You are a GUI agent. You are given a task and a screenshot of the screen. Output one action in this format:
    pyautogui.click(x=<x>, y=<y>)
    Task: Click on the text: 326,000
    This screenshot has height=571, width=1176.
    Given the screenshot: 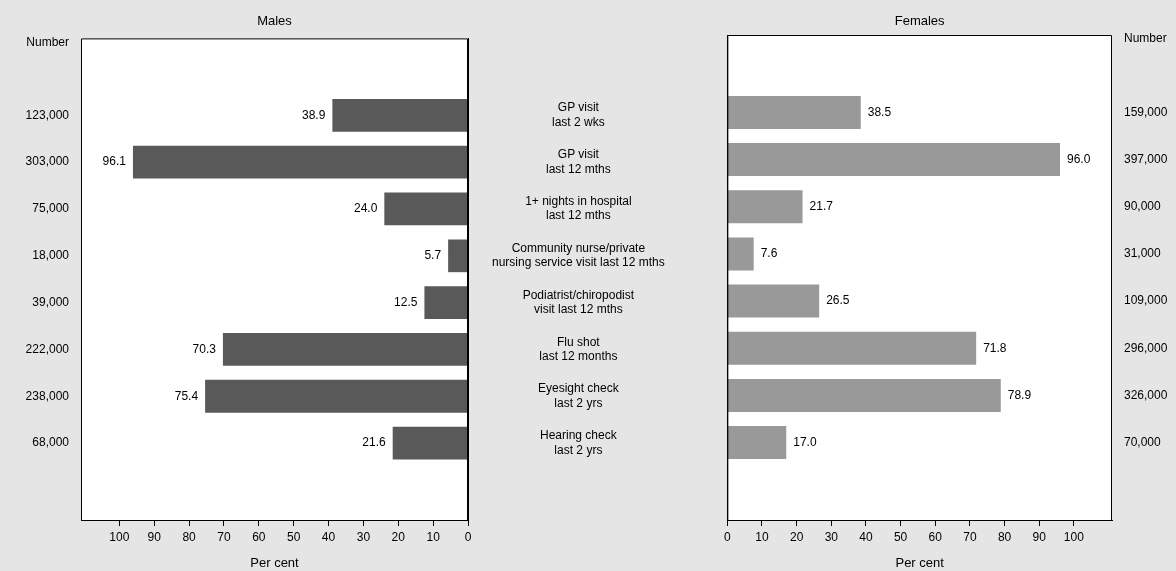 What is the action you would take?
    pyautogui.click(x=1146, y=394)
    